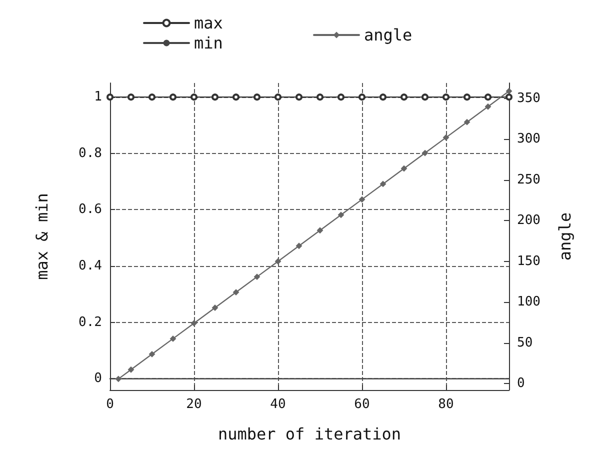 Image resolution: width=608 pixels, height=466 pixels. Describe the element at coordinates (90, 153) in the screenshot. I see `y-tick-label: 0.8` at that location.